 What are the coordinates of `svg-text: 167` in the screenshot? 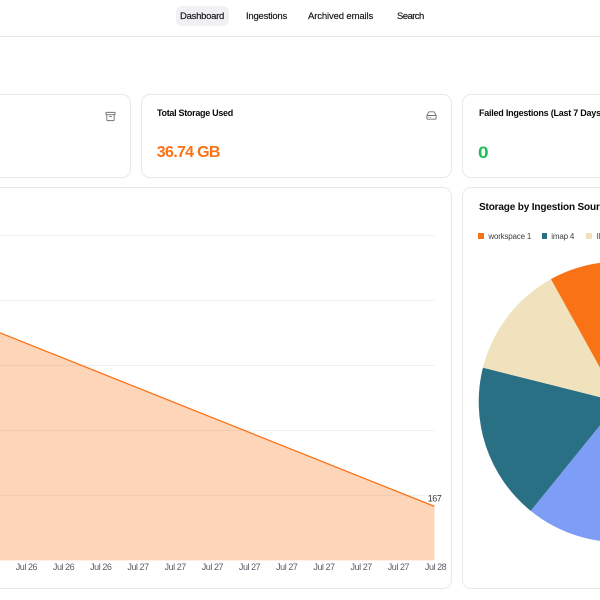 It's located at (435, 498).